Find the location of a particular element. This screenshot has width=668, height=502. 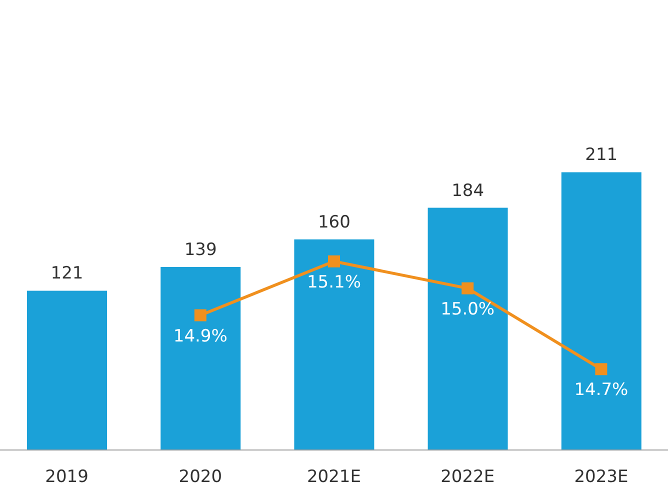

data-label: 160 is located at coordinates (334, 222).